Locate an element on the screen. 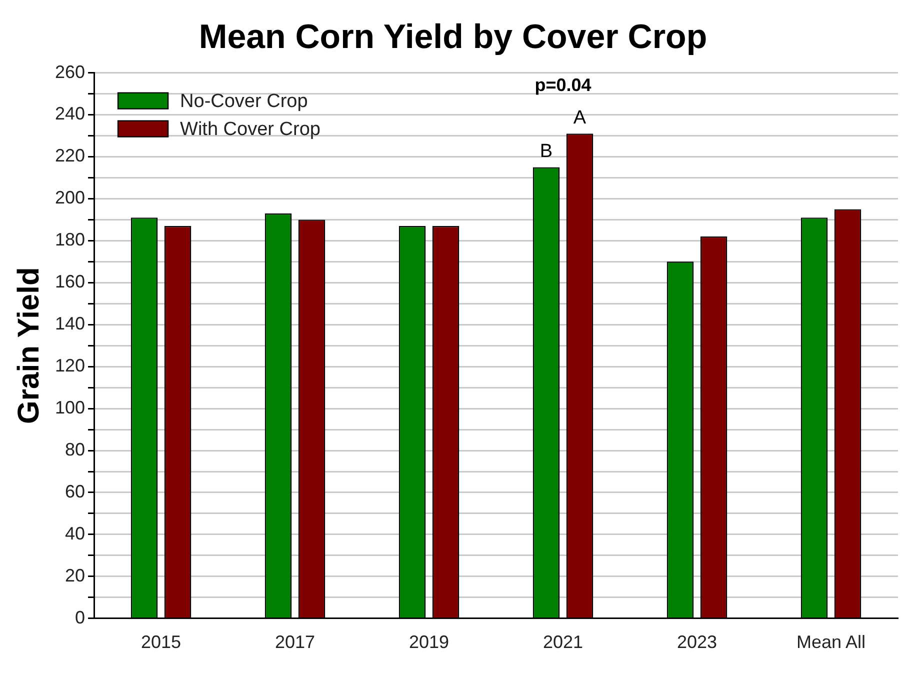  y-tick-label: 200 is located at coordinates (70, 198).